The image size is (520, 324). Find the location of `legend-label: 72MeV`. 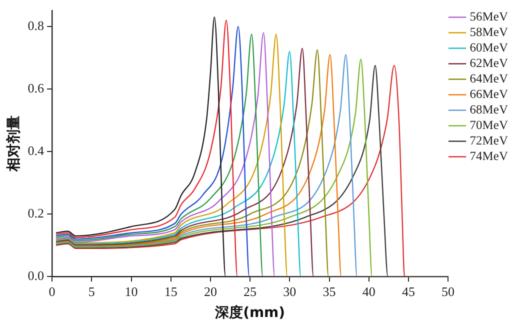

legend-label: 72MeV is located at coordinates (489, 141).